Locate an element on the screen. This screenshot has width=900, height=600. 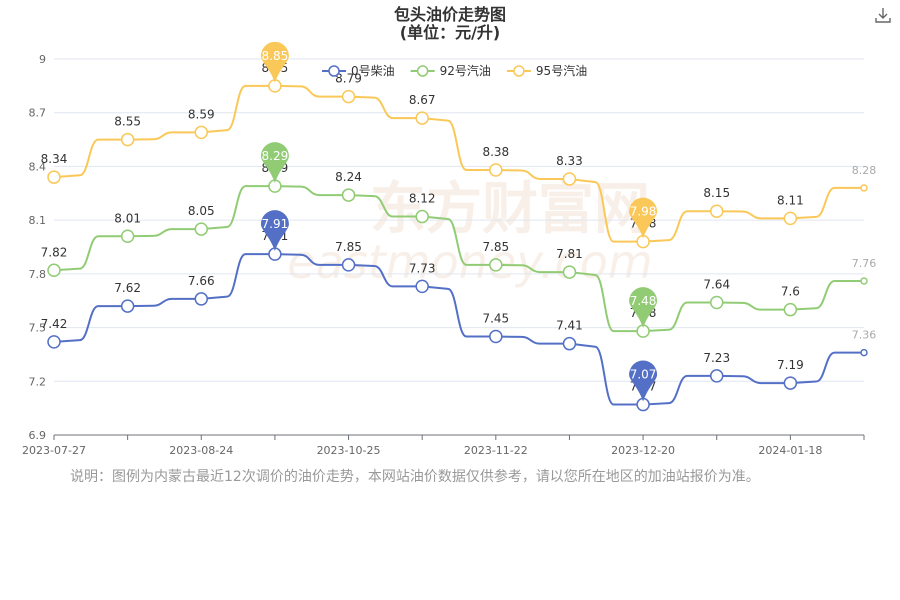
data-label: 7.23 is located at coordinates (716, 358).